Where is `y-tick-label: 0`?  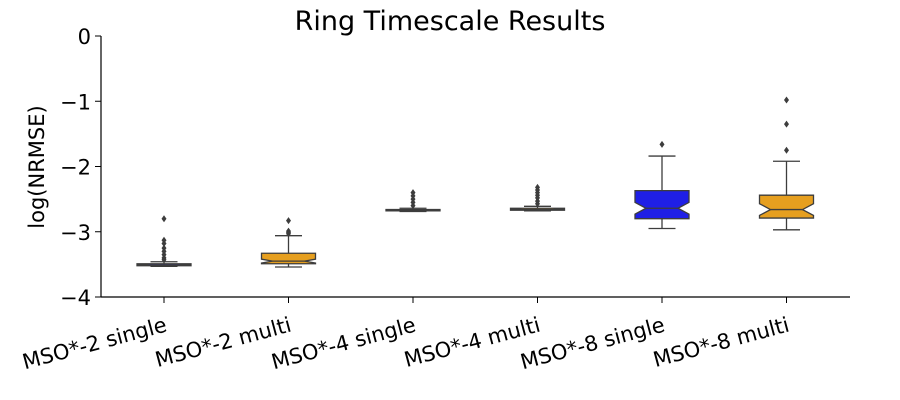 y-tick-label: 0 is located at coordinates (84, 37).